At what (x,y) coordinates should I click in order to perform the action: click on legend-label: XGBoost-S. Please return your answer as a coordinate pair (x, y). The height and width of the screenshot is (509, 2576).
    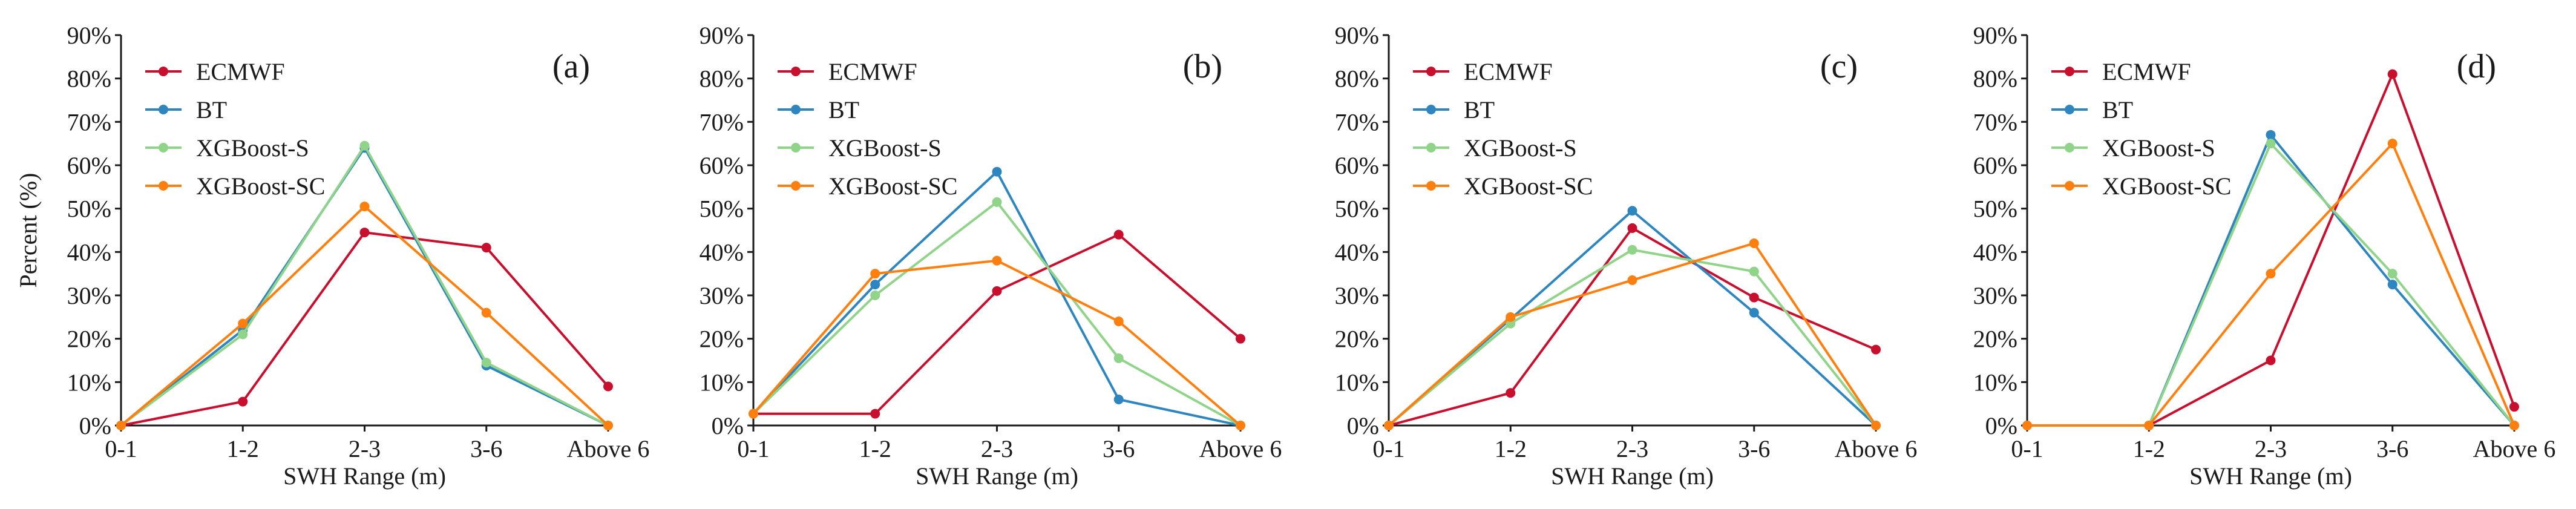
    Looking at the image, I should click on (2158, 148).